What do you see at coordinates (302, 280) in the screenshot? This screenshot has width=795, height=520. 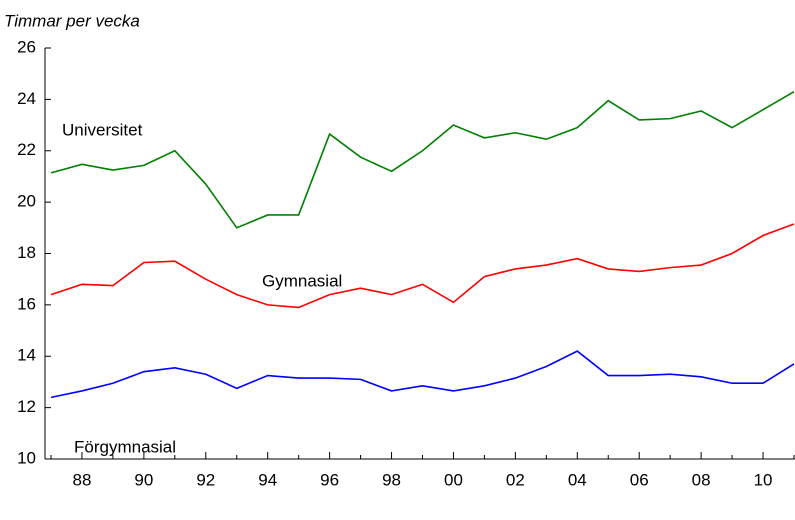 I see `series-label: Gymnasial` at bounding box center [302, 280].